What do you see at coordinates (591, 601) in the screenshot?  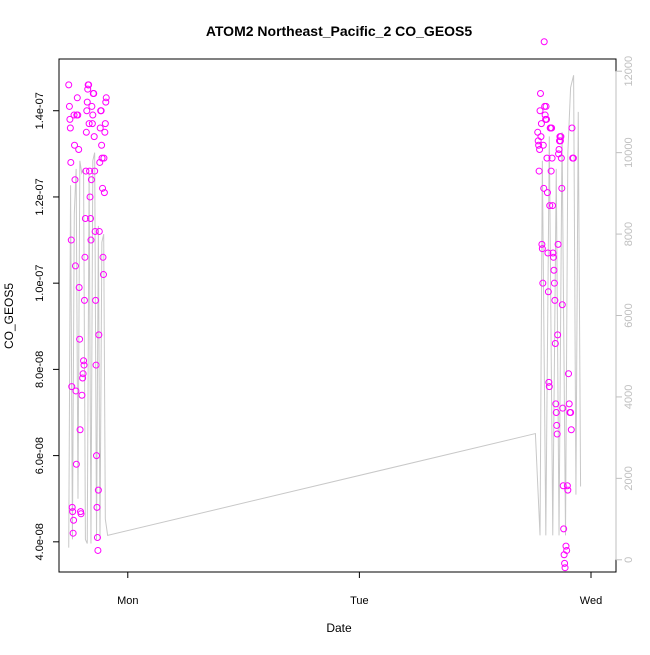 I see `x-tick-label: Wed` at bounding box center [591, 601].